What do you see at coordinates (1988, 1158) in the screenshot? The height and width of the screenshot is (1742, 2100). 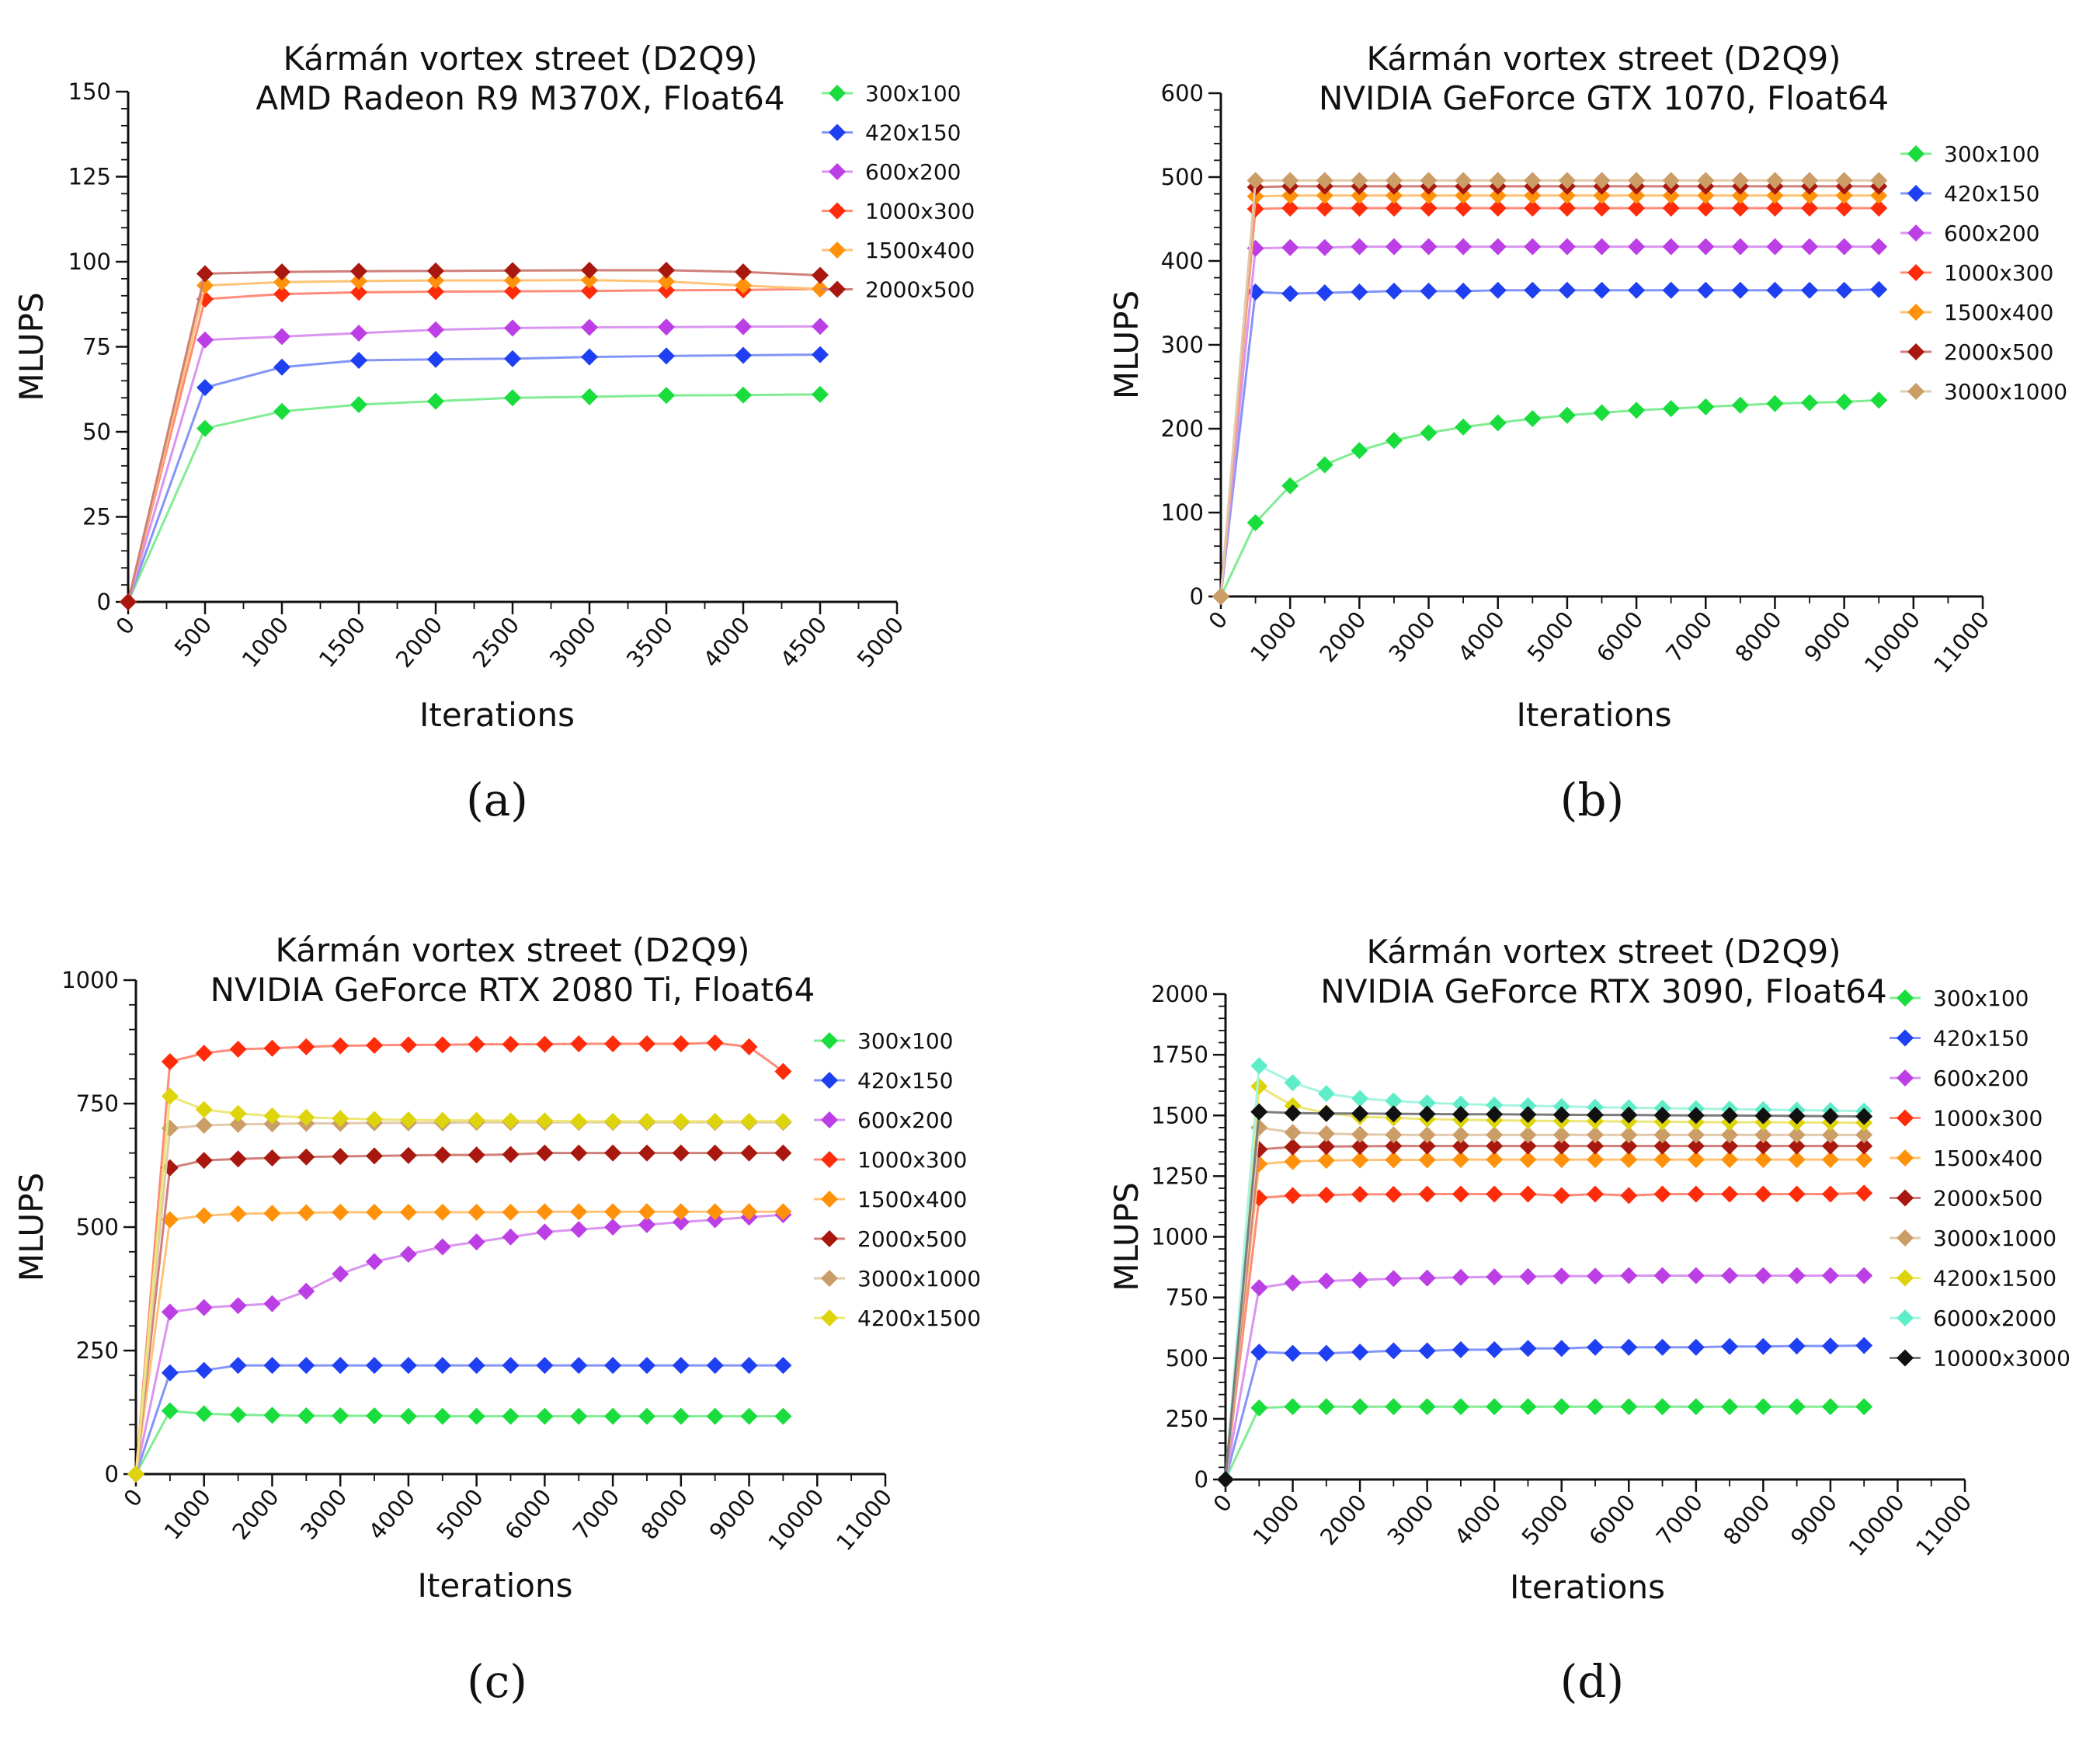 I see `legend-entry: 1500x400` at bounding box center [1988, 1158].